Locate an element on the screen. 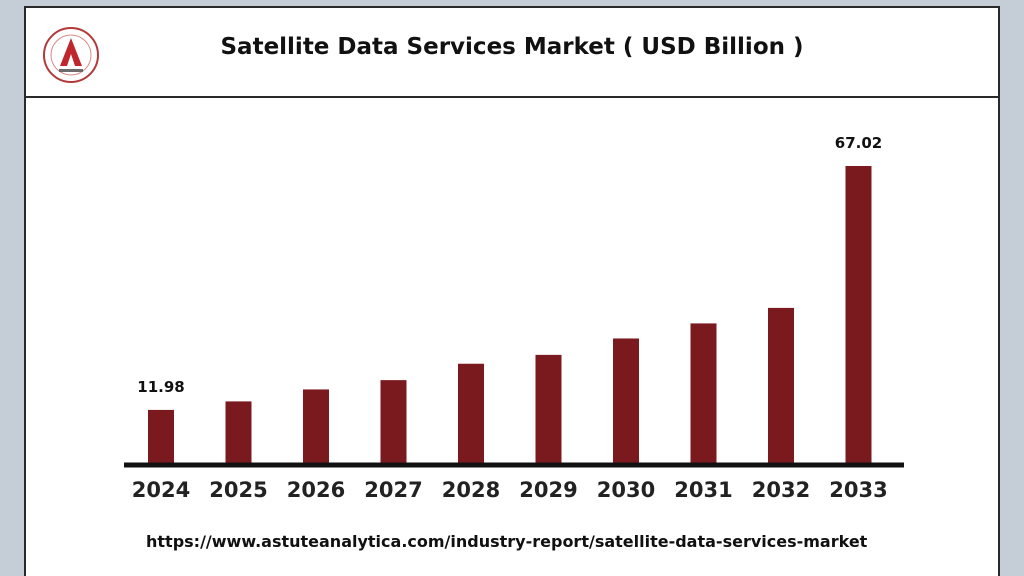 Image resolution: width=1024 pixels, height=576 pixels. bar-2028 is located at coordinates (471, 413).